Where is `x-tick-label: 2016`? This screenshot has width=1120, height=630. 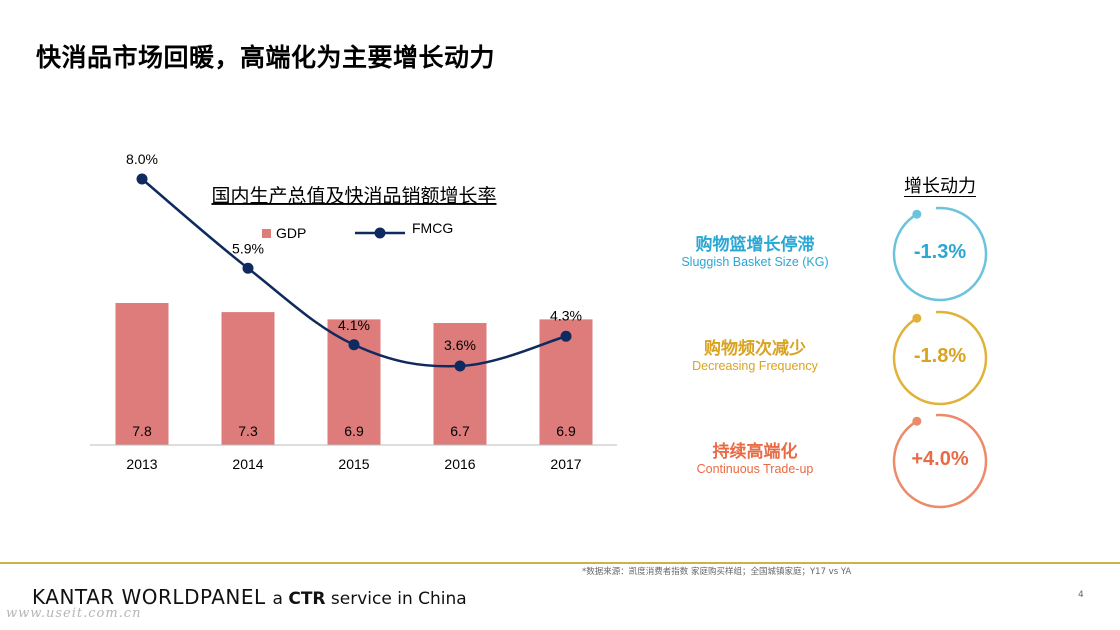
x-tick-label: 2016 is located at coordinates (459, 464).